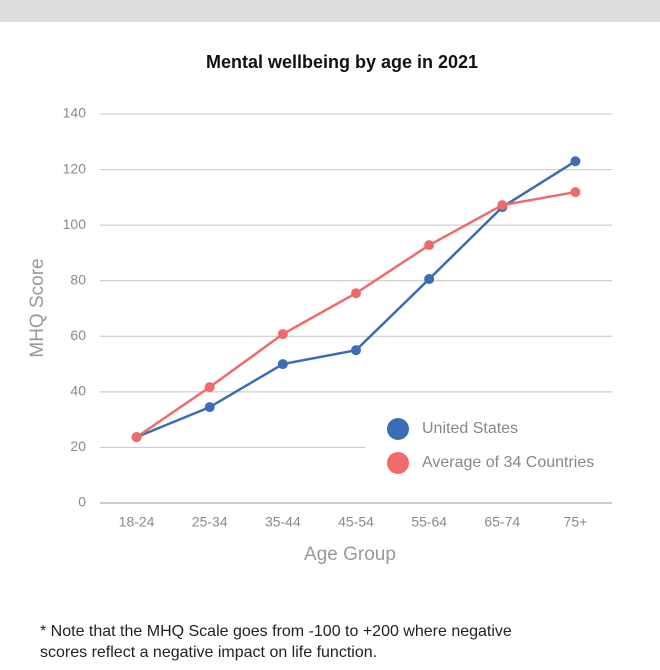 The width and height of the screenshot is (660, 670). Describe the element at coordinates (75, 224) in the screenshot. I see `y-tick-label: 100` at that location.